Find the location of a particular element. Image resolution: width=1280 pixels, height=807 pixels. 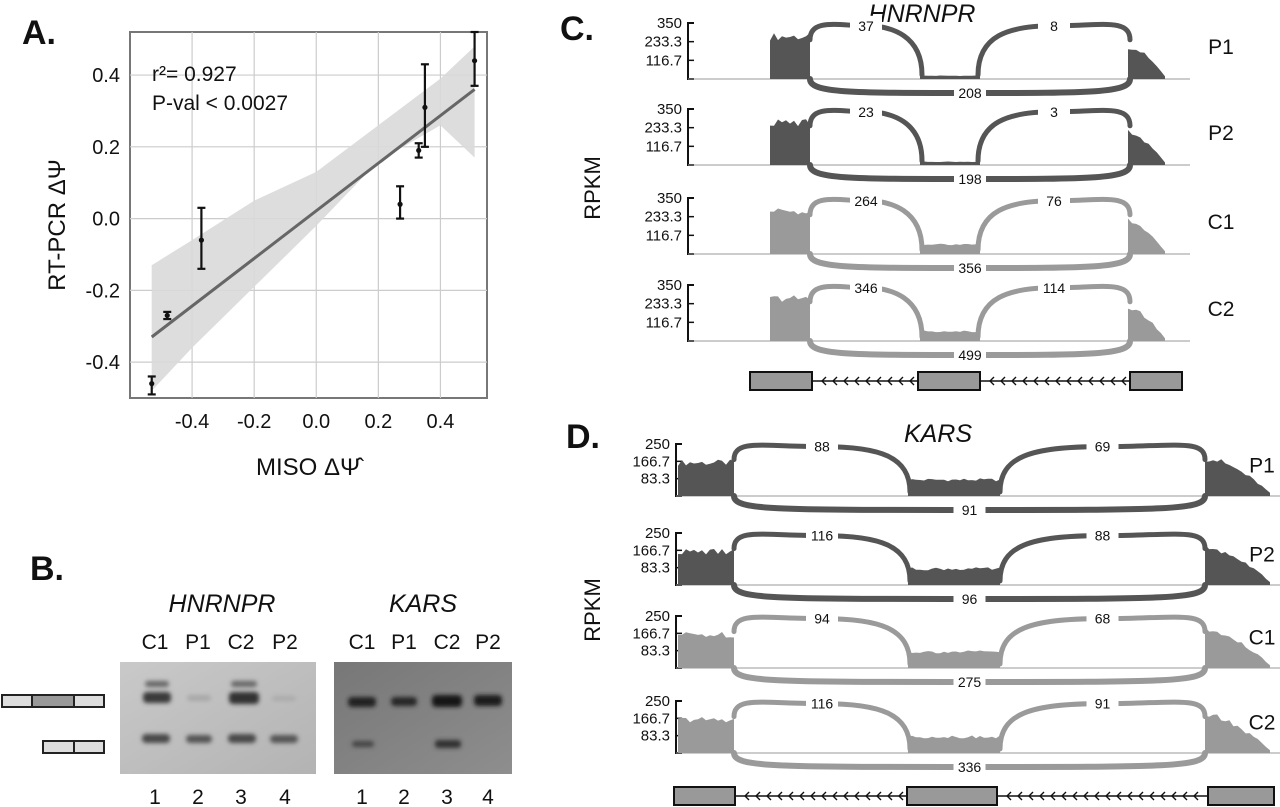

panel-d-label: D. is located at coordinates (583, 437).